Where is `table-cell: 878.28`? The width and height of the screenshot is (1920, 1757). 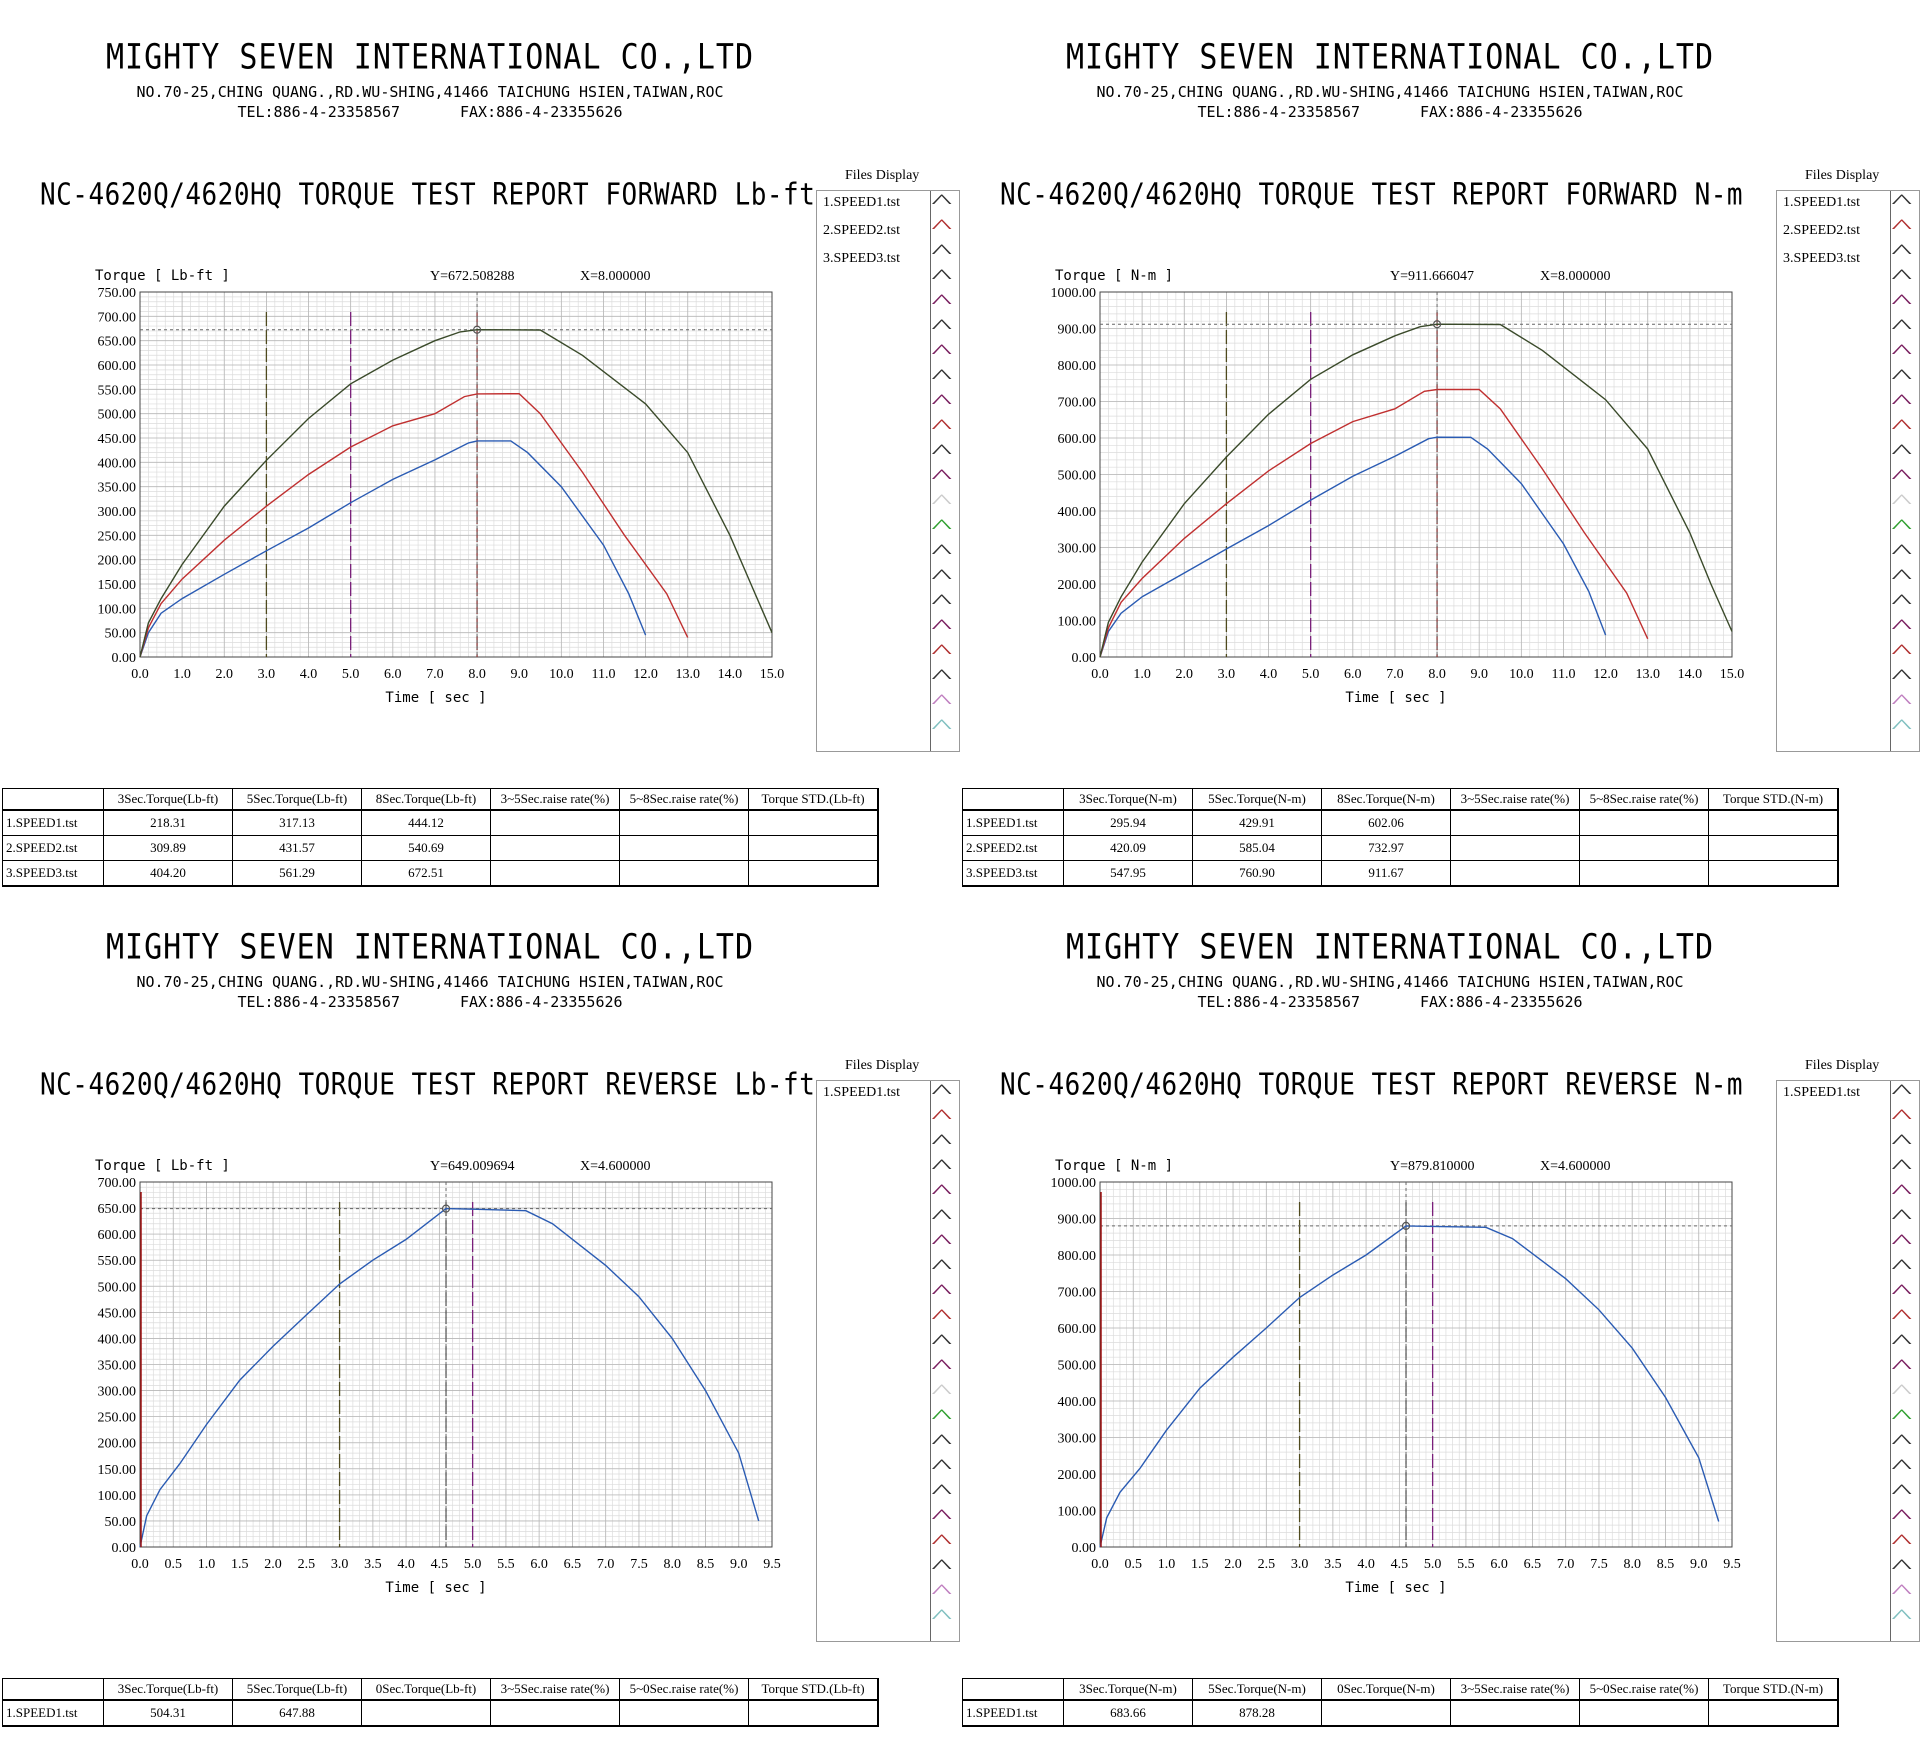
table-cell: 878.28 is located at coordinates (1257, 1713).